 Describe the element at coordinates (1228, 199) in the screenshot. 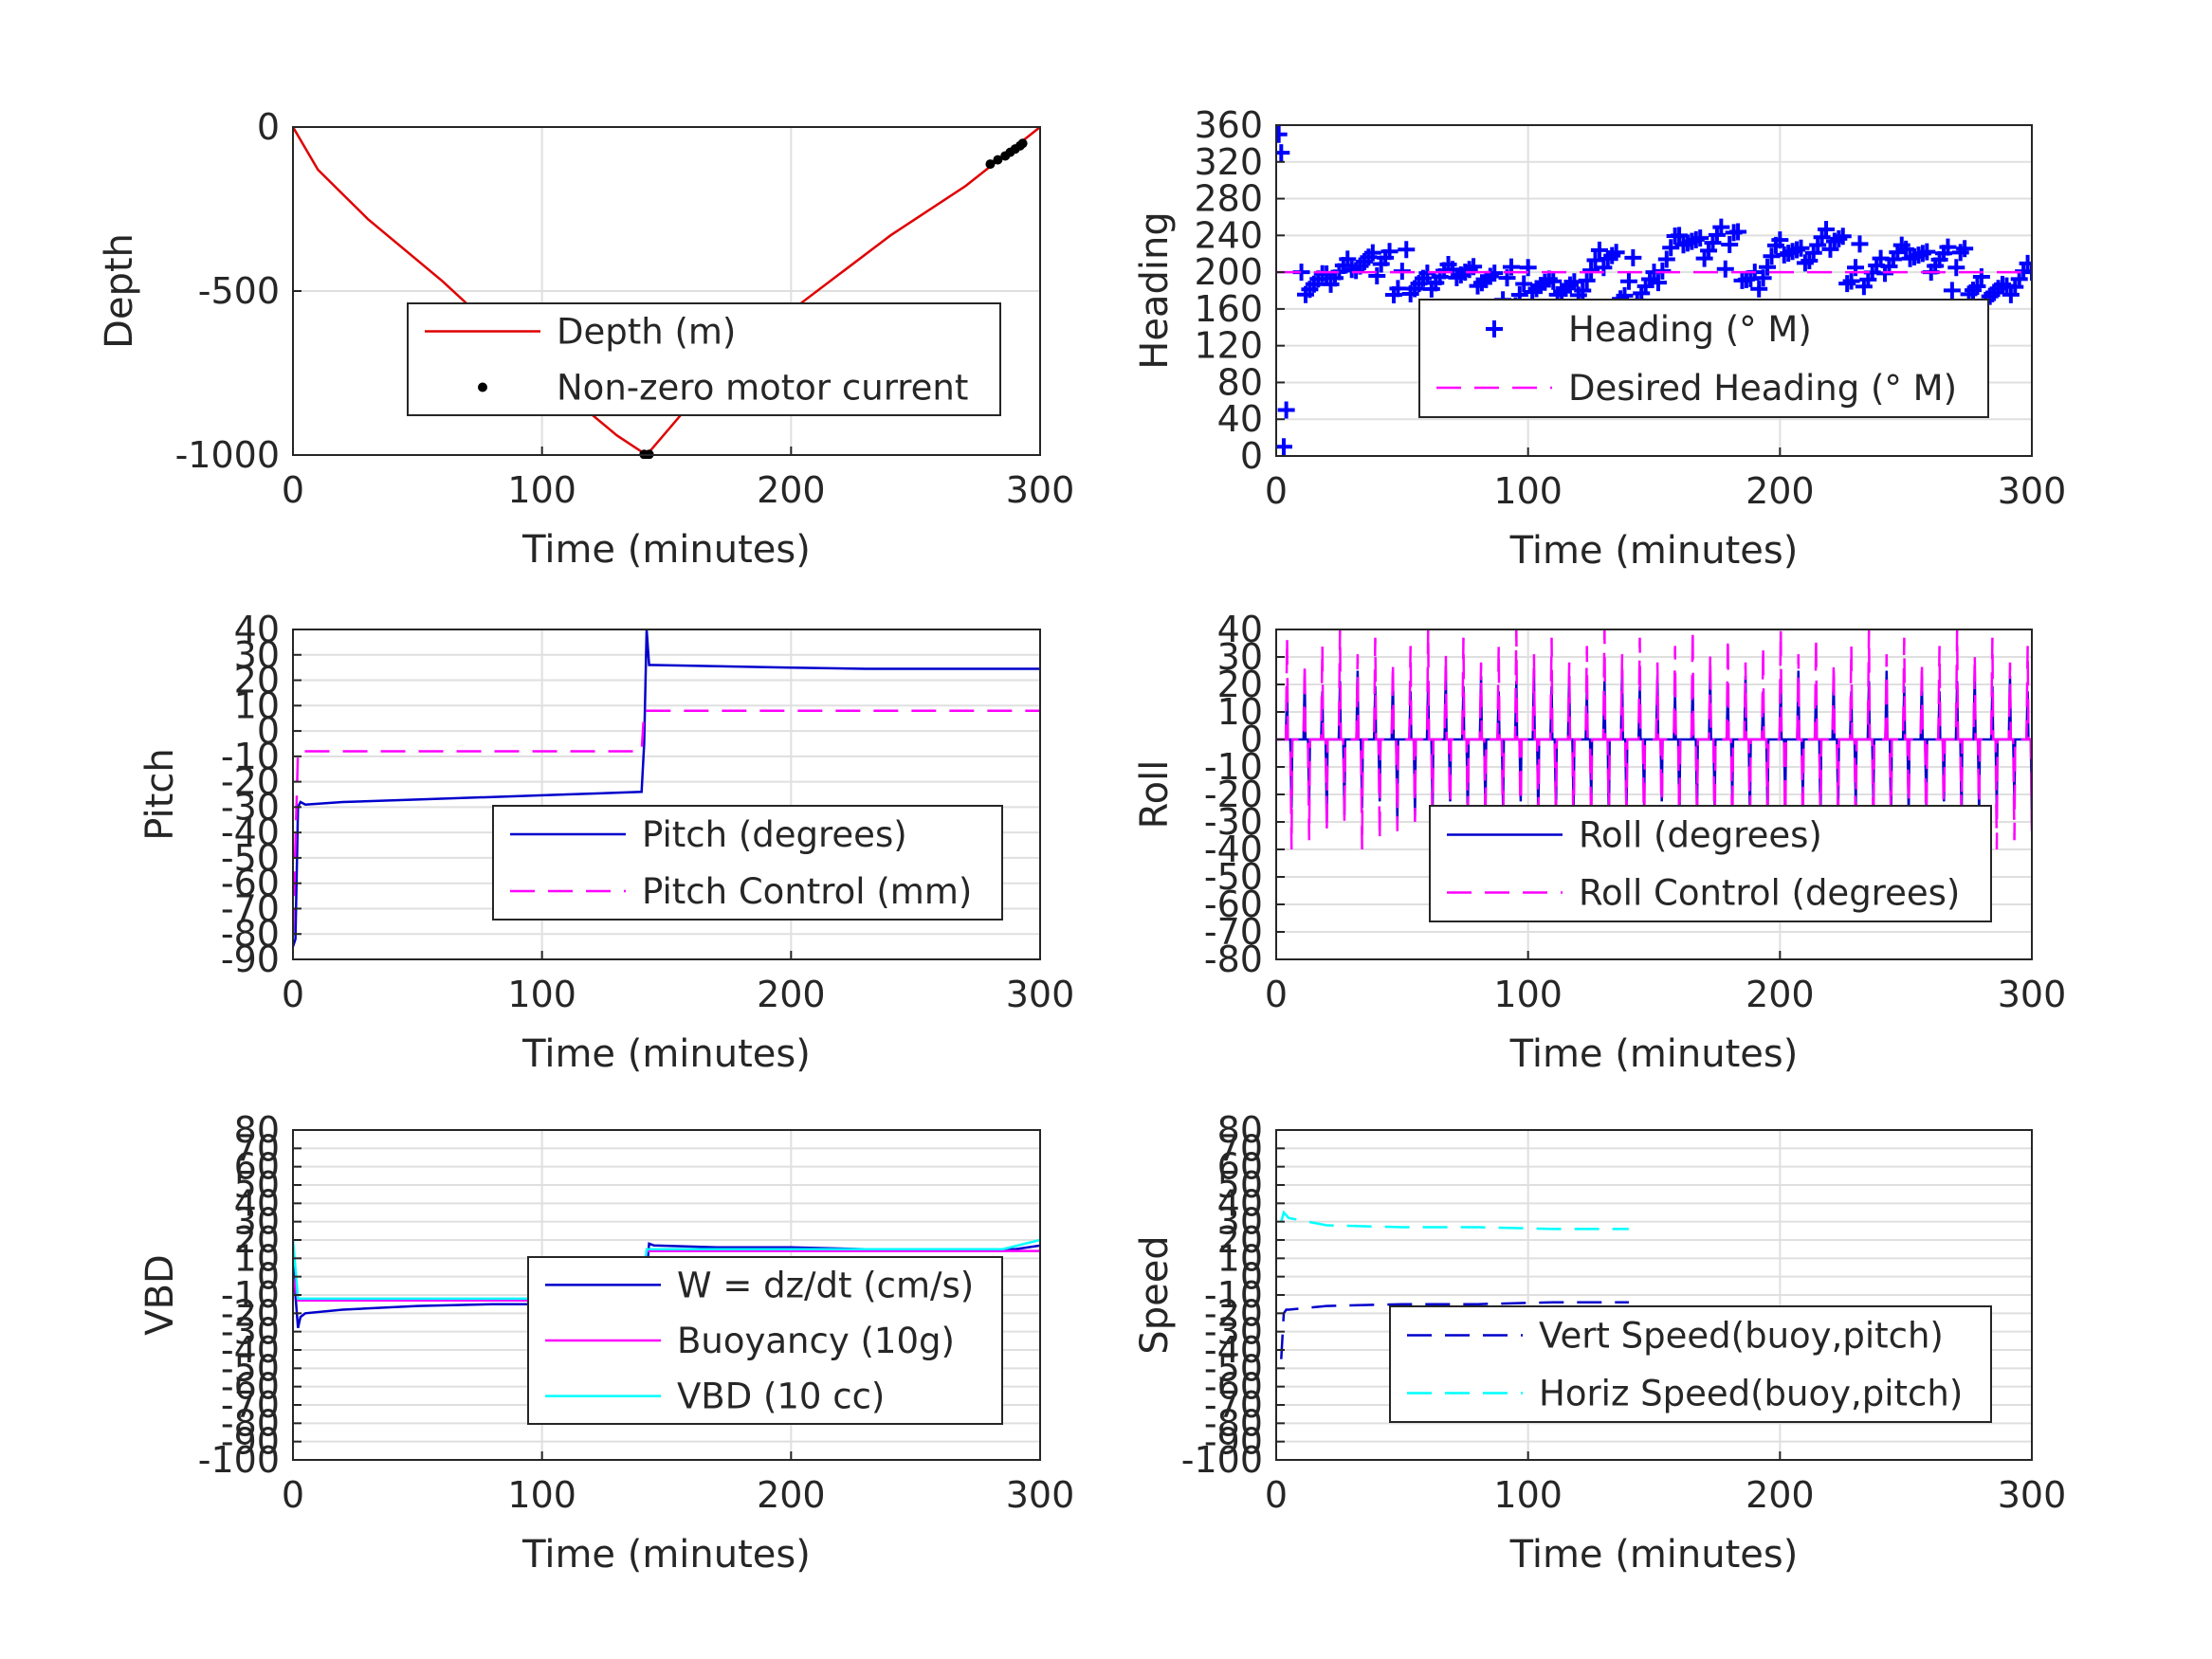

I see `y-tick-label: 280` at that location.